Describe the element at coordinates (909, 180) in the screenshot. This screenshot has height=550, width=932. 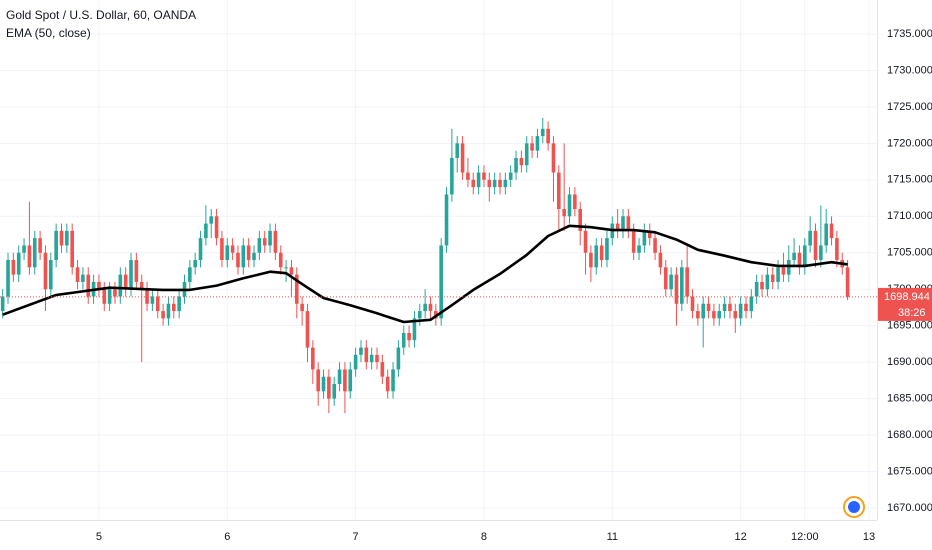
I see `y-tick-label: 1715.000` at that location.